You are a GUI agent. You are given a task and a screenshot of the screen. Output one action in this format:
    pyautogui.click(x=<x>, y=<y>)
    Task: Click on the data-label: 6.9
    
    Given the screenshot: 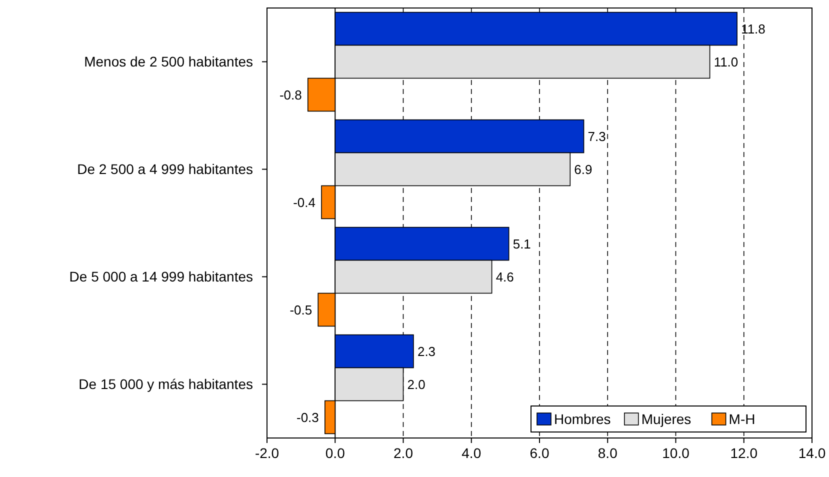 What is the action you would take?
    pyautogui.click(x=583, y=169)
    